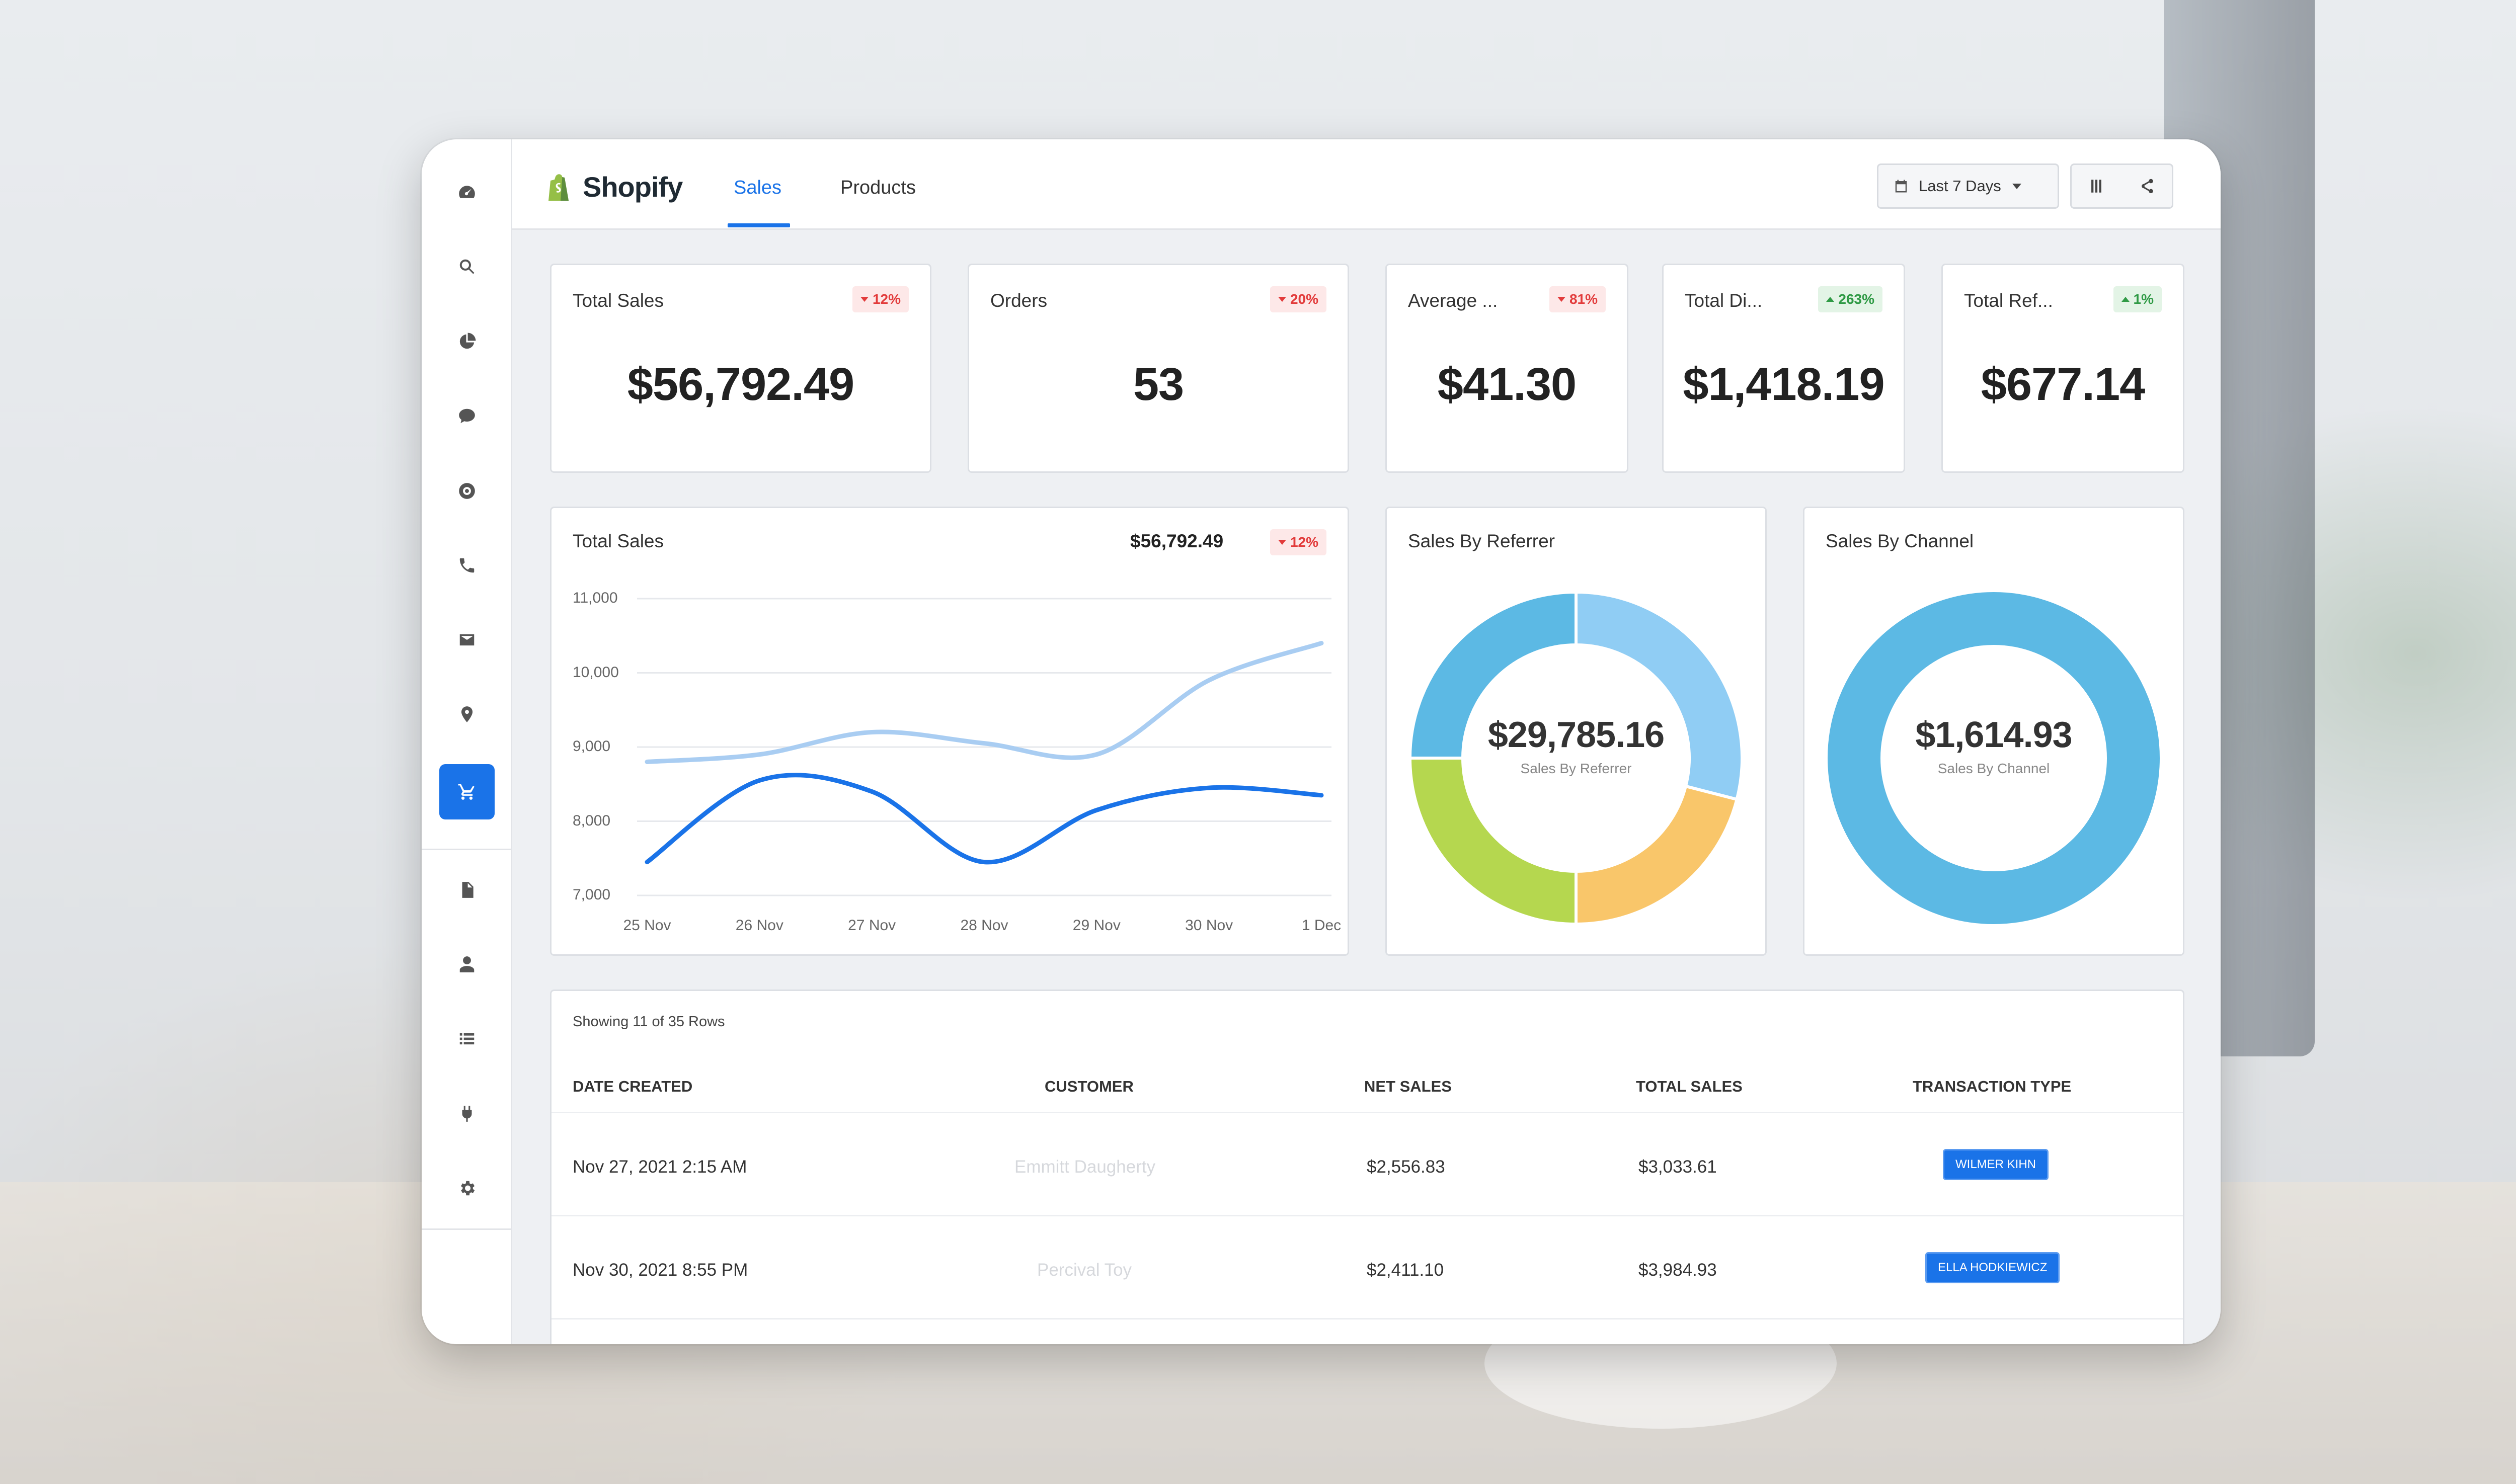 This screenshot has width=2516, height=1484. I want to click on kpi-card-total-discounts: Total Di... 263% $1,418.19, so click(1783, 368).